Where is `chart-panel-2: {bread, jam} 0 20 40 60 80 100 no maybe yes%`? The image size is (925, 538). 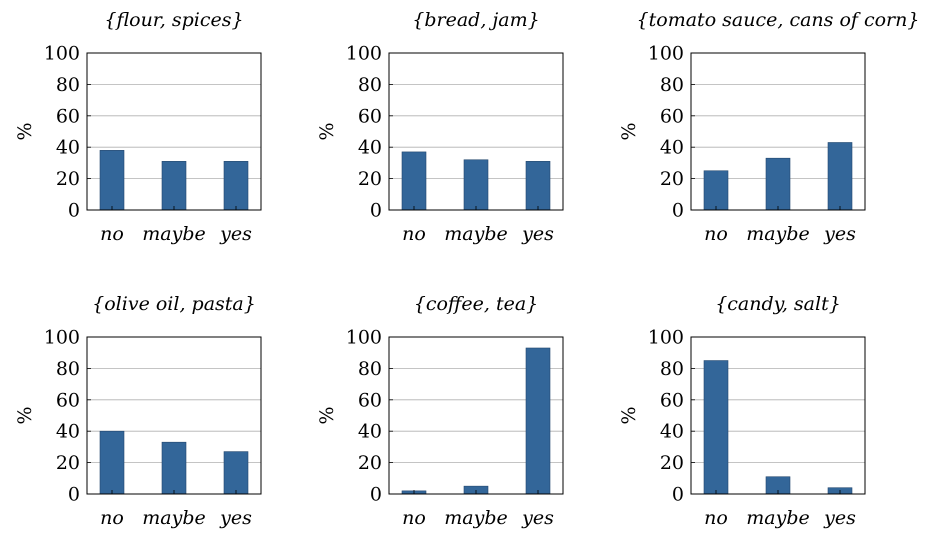 chart-panel-2: {bread, jam} 0 20 40 60 80 100 no maybe yes% is located at coordinates (440, 127).